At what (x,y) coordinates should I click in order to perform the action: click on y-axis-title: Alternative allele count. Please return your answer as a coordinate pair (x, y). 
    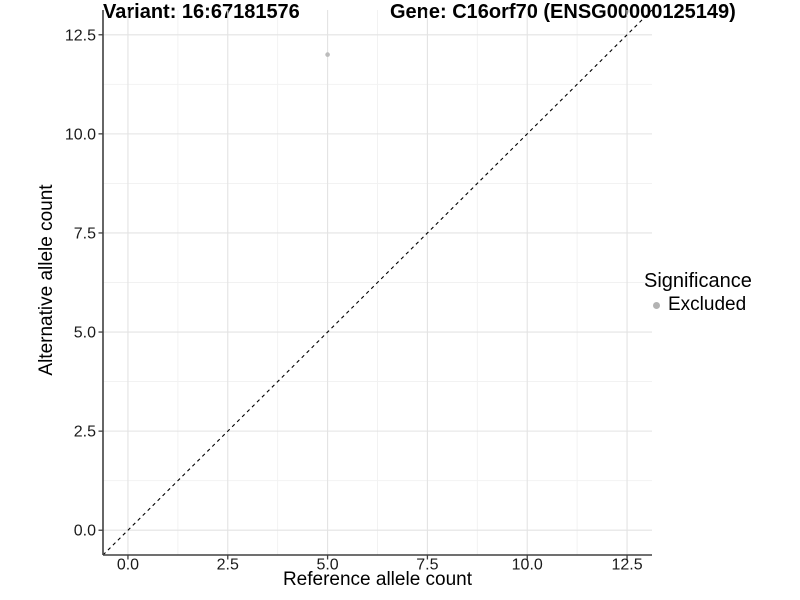
    Looking at the image, I should click on (46, 280).